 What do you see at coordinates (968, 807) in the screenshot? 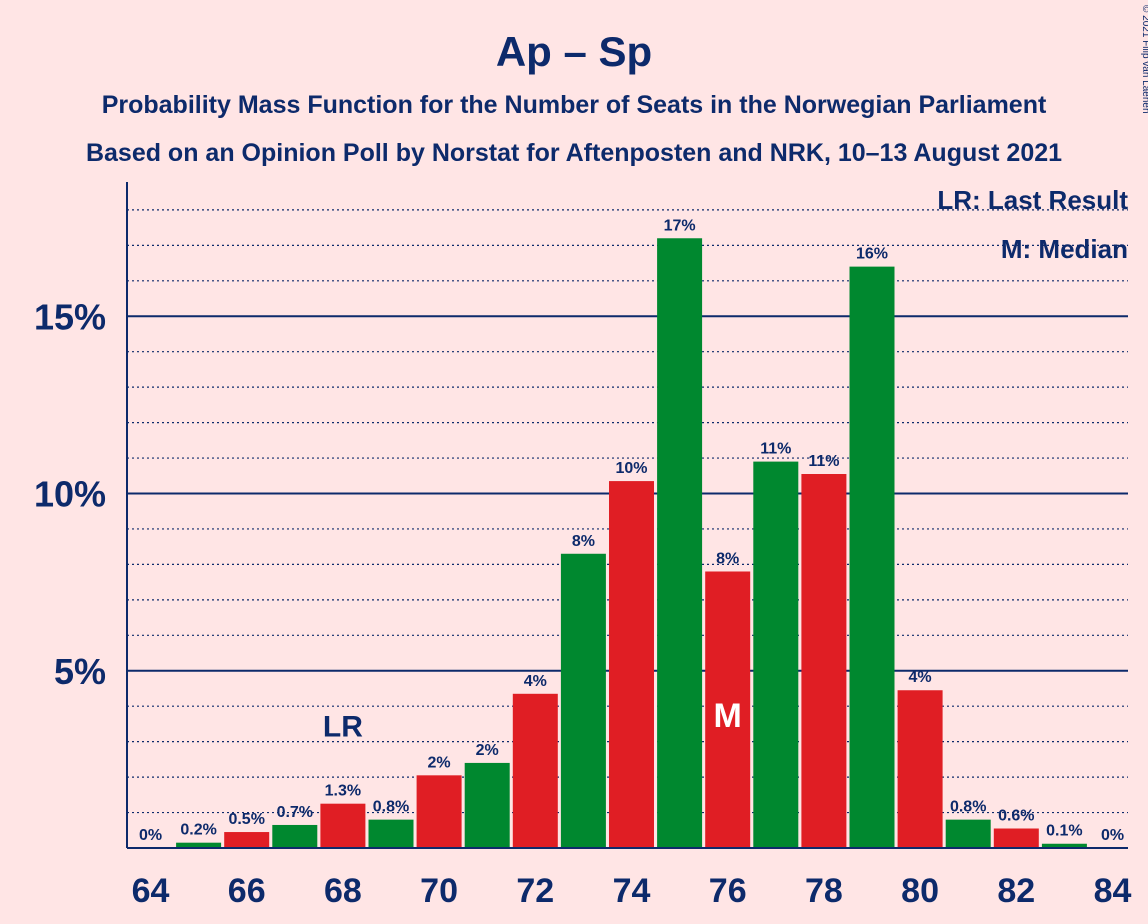
I see `value-label-81: 0.8%` at bounding box center [968, 807].